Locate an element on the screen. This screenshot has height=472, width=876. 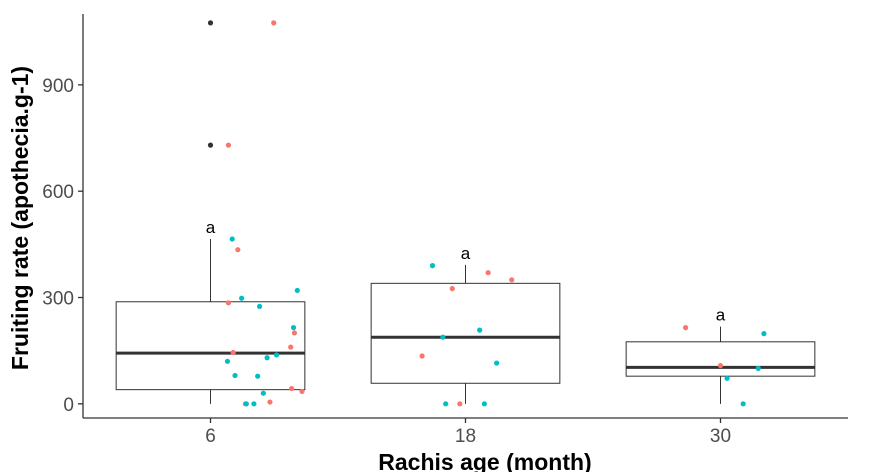
y-tick-label: 600 is located at coordinates (58, 192).